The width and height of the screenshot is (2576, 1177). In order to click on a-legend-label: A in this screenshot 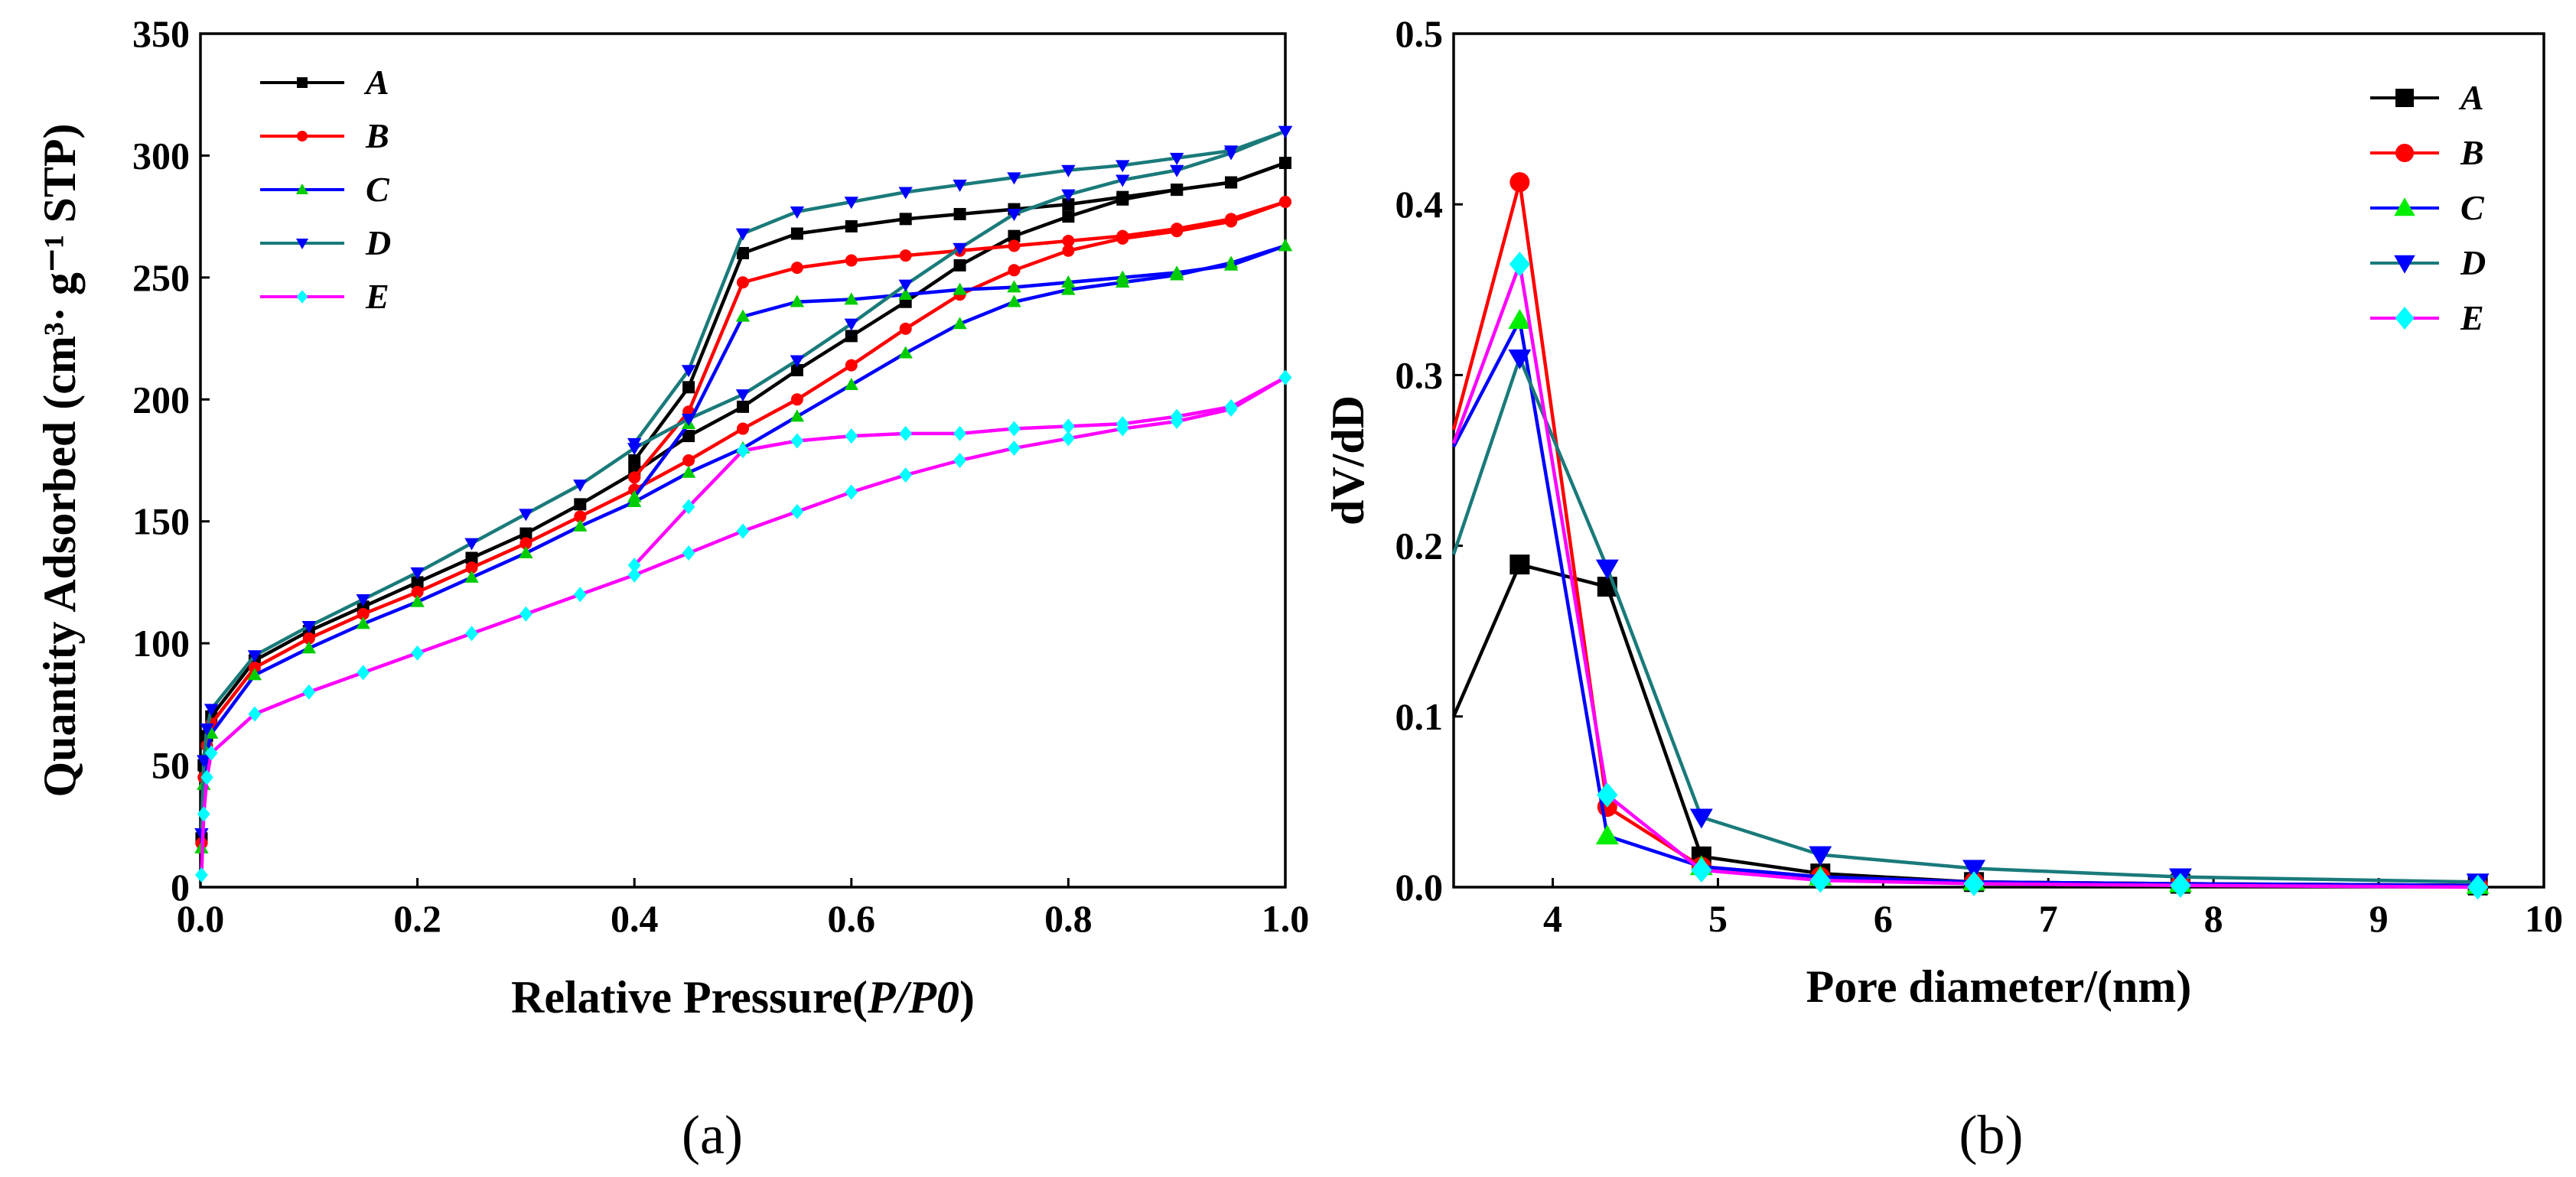, I will do `click(376, 82)`.